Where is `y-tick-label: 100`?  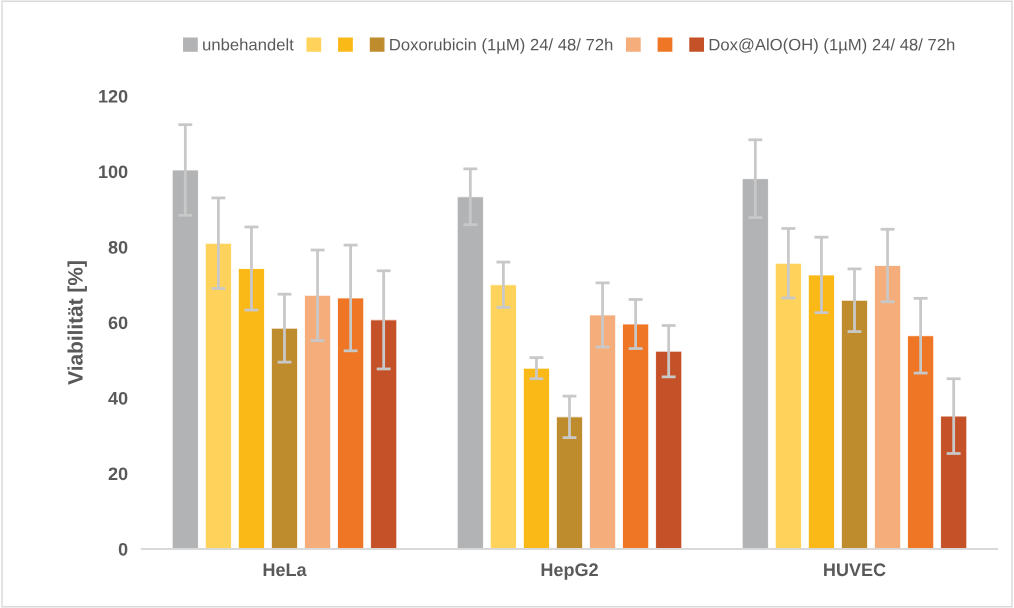 y-tick-label: 100 is located at coordinates (113, 172).